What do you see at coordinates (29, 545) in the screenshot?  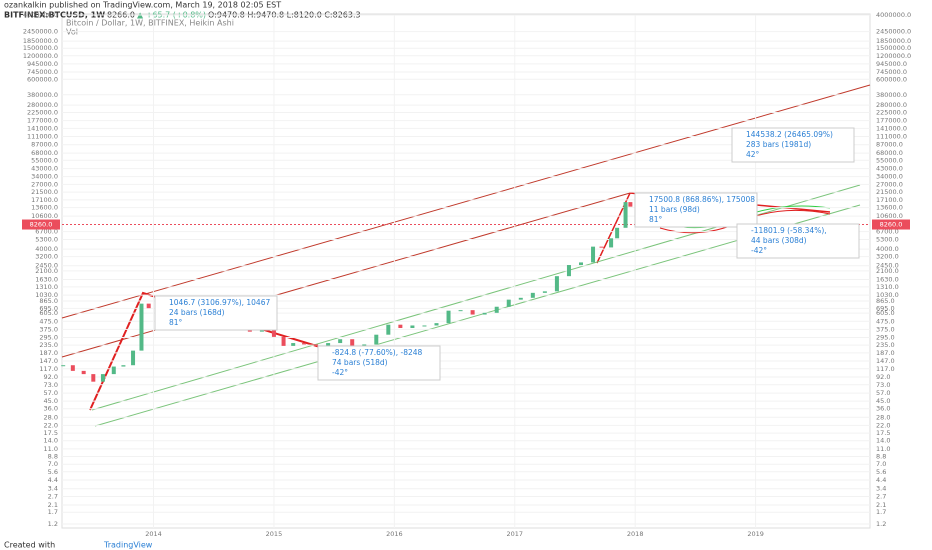 I see `footer-created: Created with` at bounding box center [29, 545].